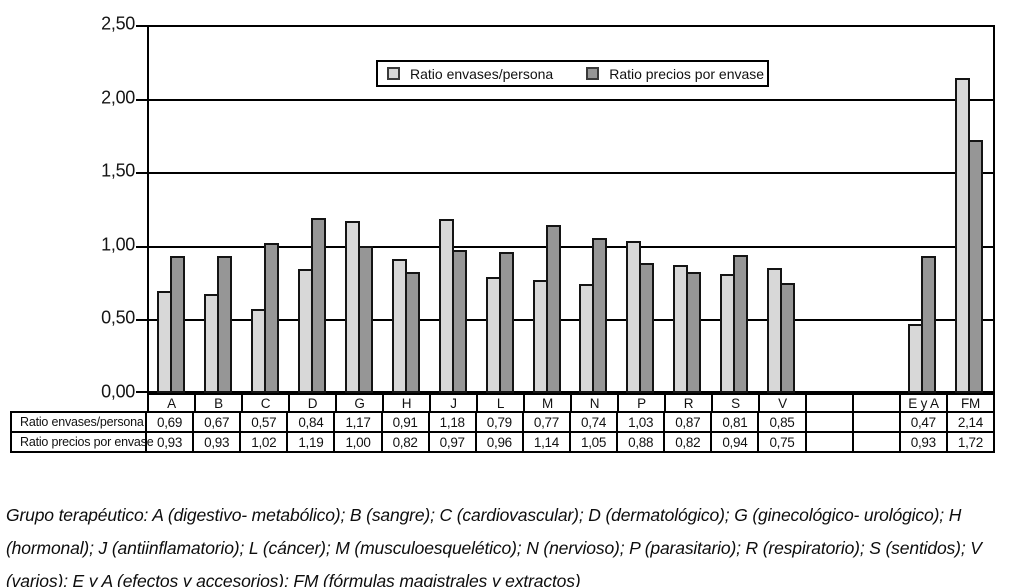 The width and height of the screenshot is (1022, 587). Describe the element at coordinates (639, 422) in the screenshot. I see `table-cell: 1,03` at that location.